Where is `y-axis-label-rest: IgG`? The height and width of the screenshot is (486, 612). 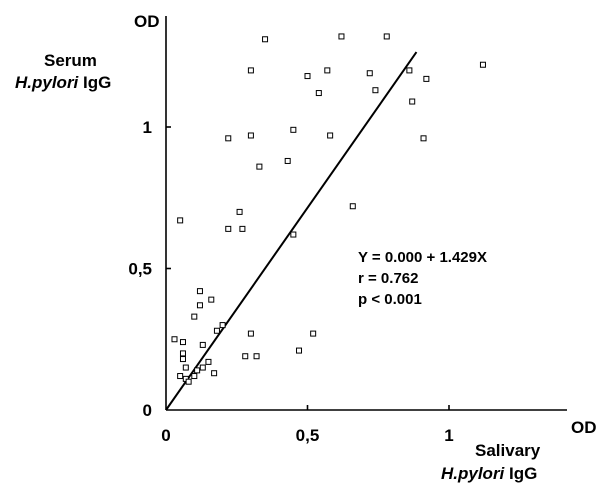
y-axis-label-rest: IgG is located at coordinates (94, 82).